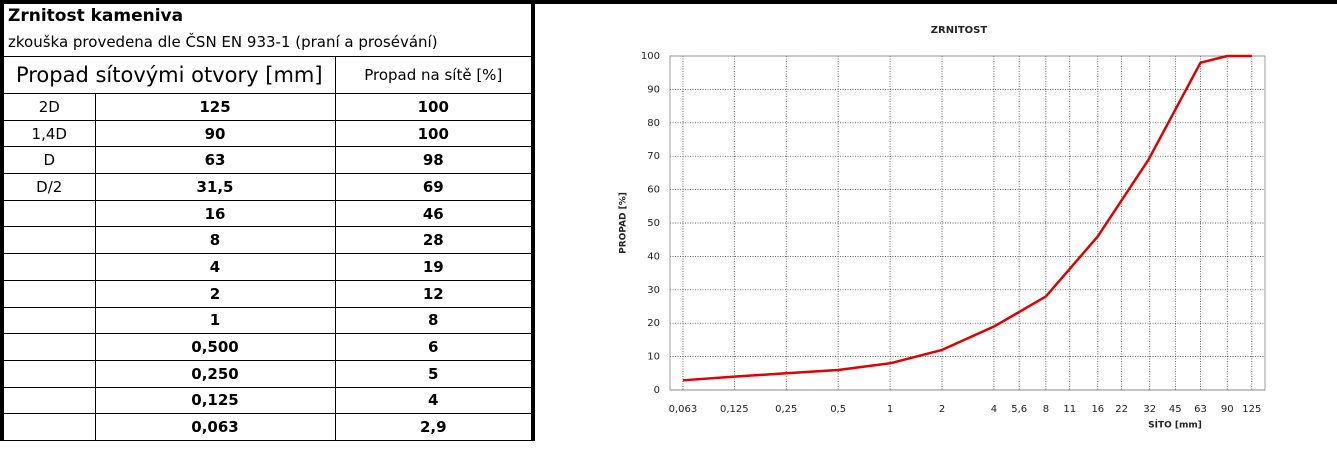 The height and width of the screenshot is (450, 1337). Describe the element at coordinates (215, 160) in the screenshot. I see `table-cell: 63` at that location.